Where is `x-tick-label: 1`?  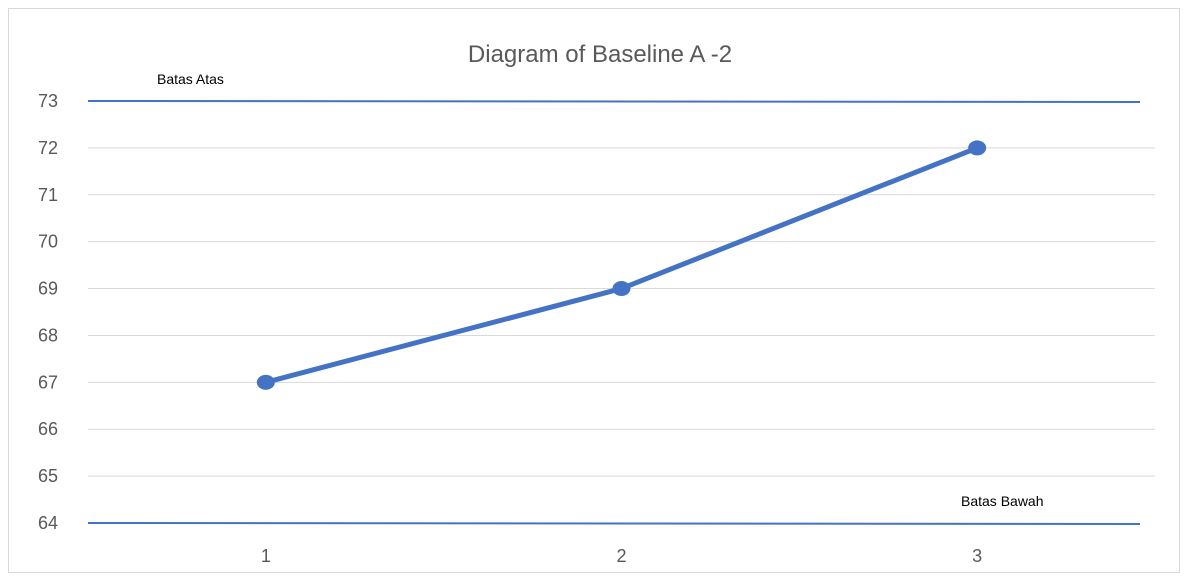 x-tick-label: 1 is located at coordinates (266, 556).